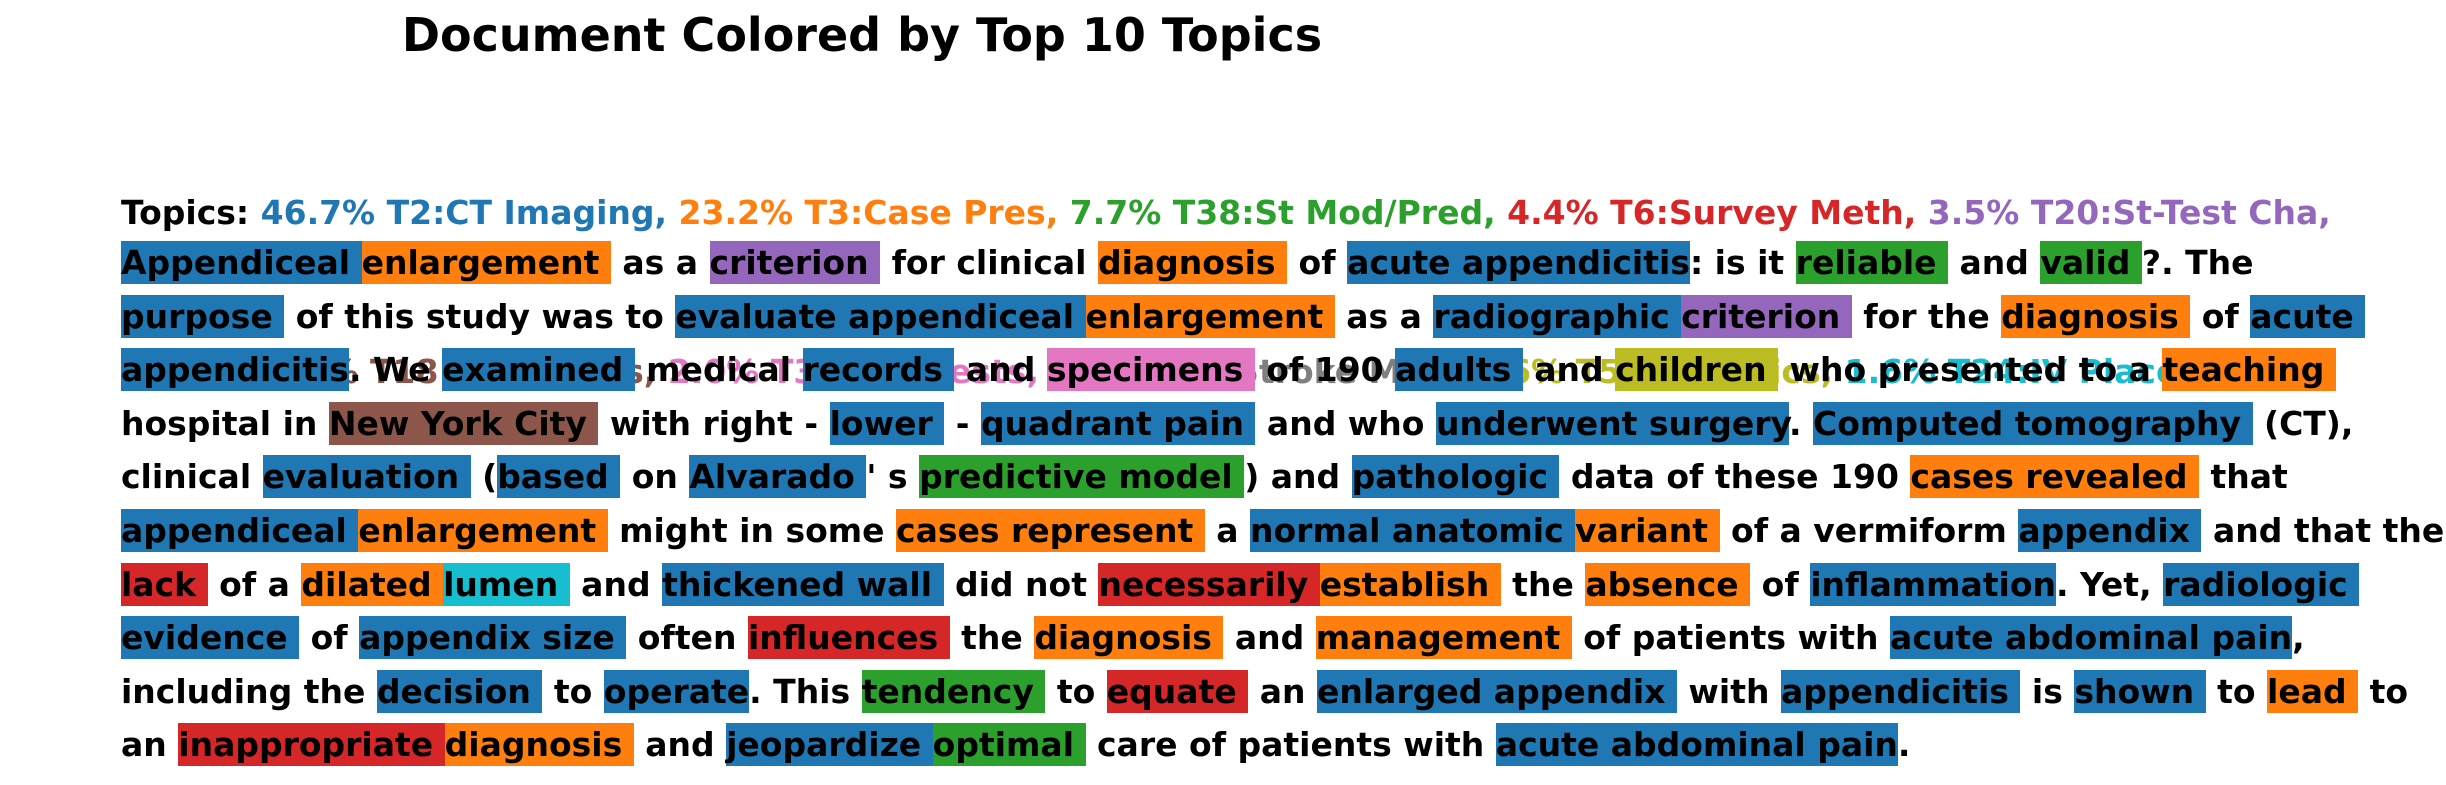 The width and height of the screenshot is (2446, 785). Describe the element at coordinates (655, 477) in the screenshot. I see `word: on` at that location.